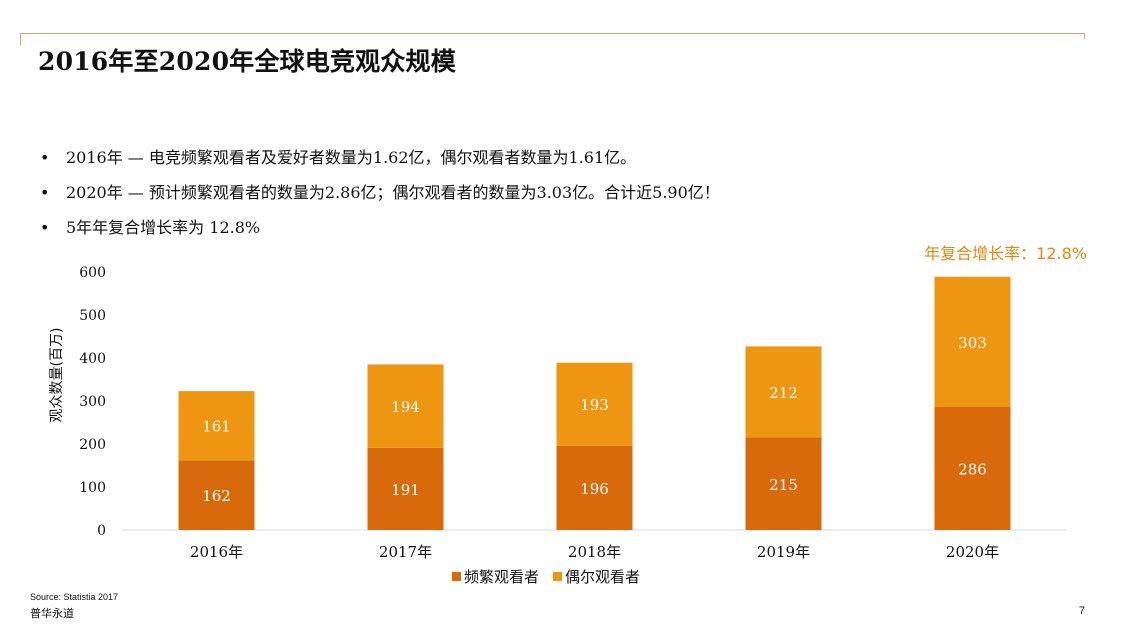 This screenshot has width=1121, height=631. Describe the element at coordinates (603, 577) in the screenshot. I see `legend-label-occasional: 偶尔观看者` at that location.